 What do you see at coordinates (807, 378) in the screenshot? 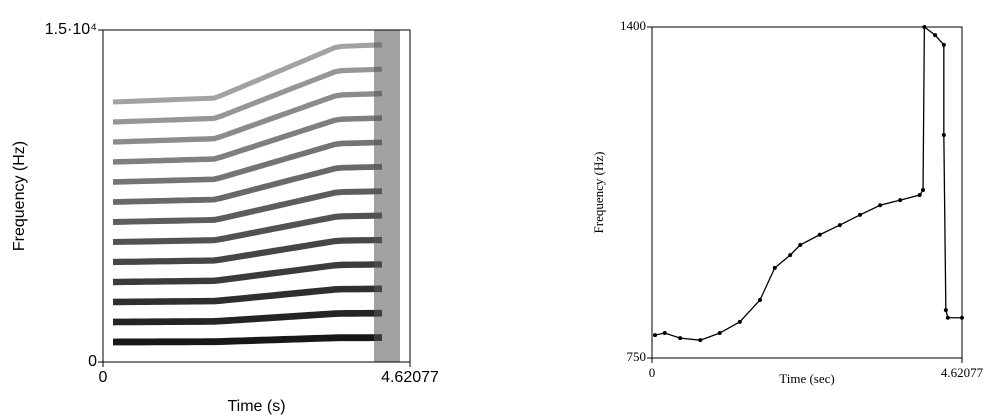
I see `x-axis-label: Time (sec)` at bounding box center [807, 378].